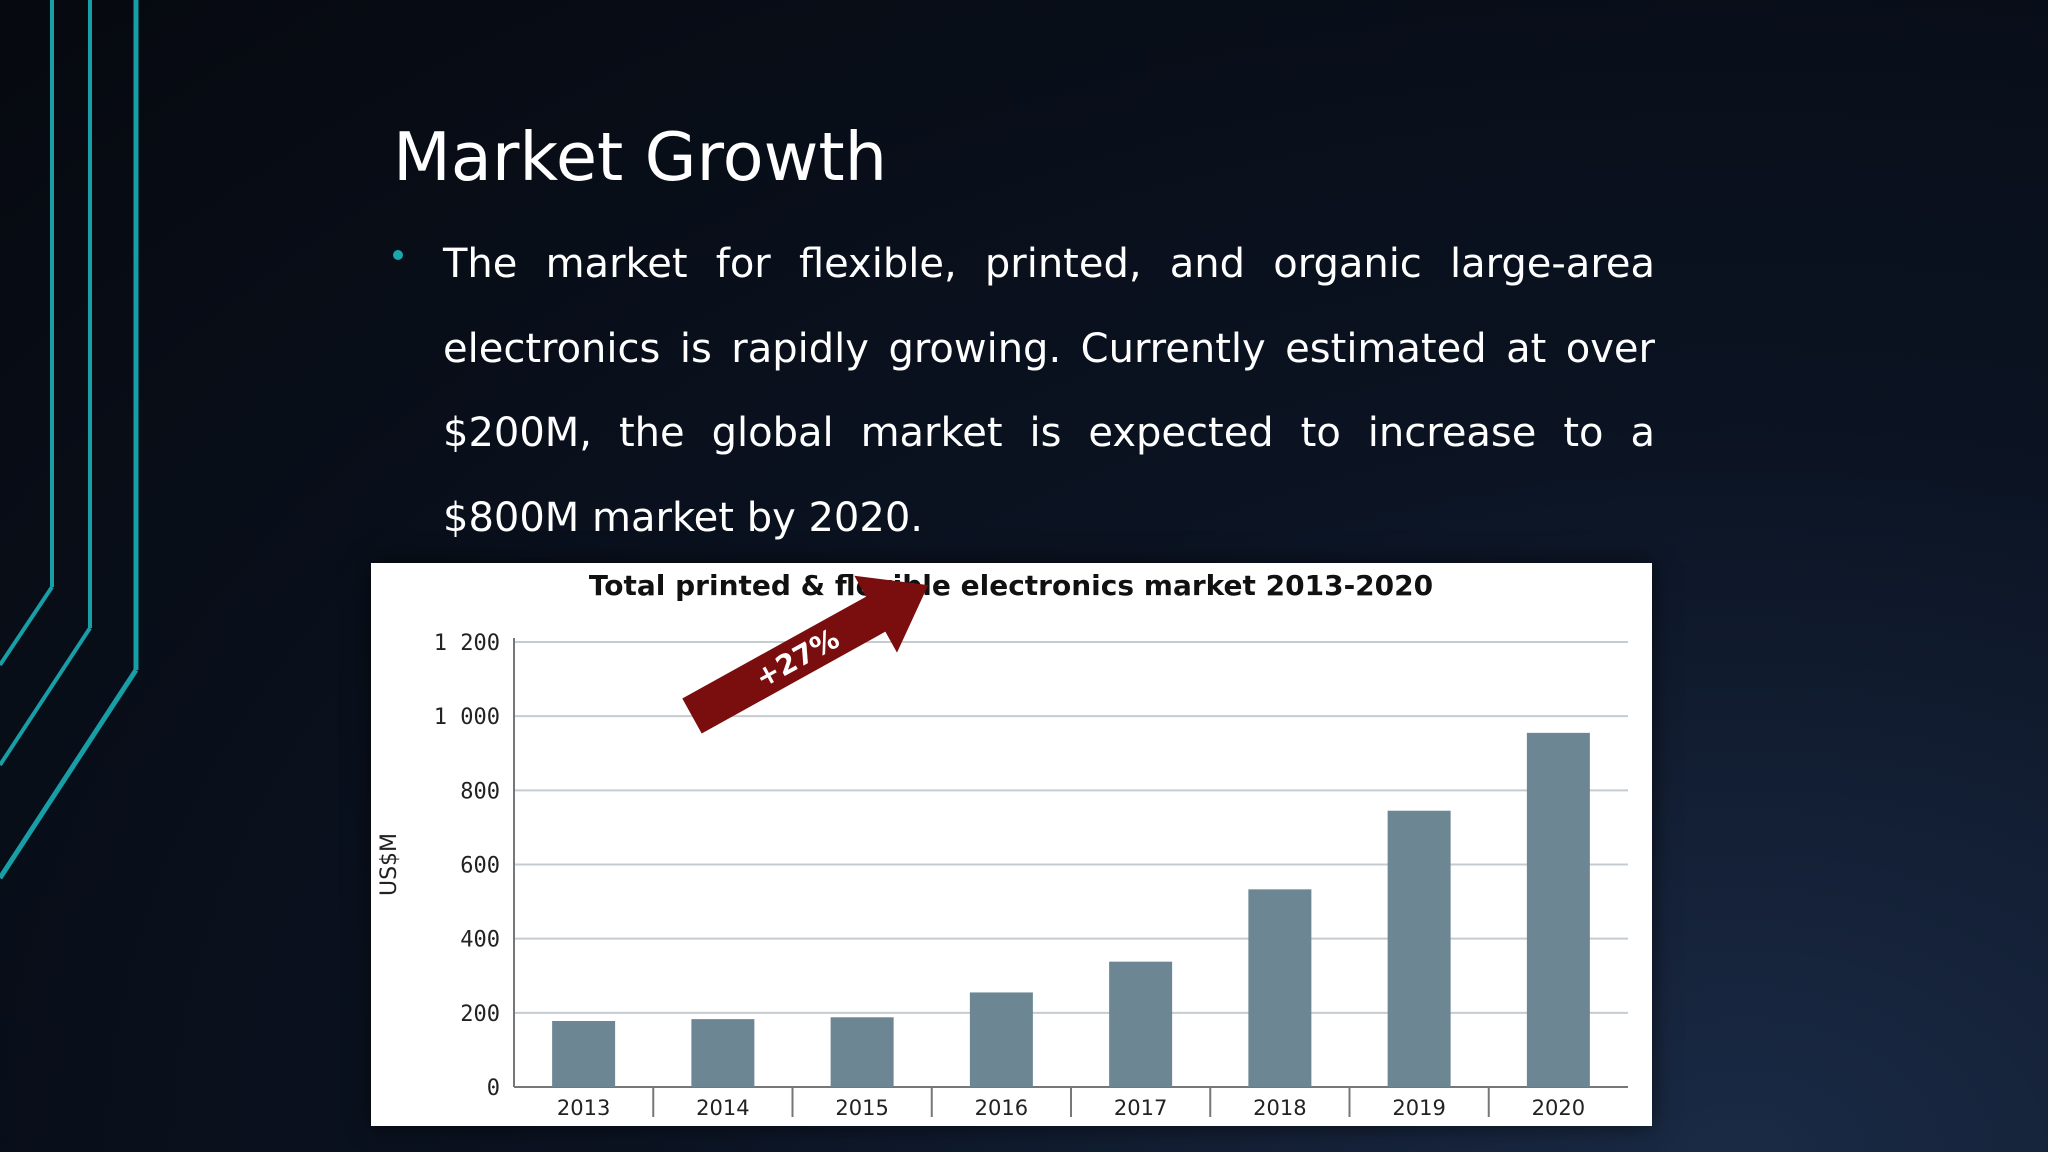  I want to click on bullet-dot, so click(398, 255).